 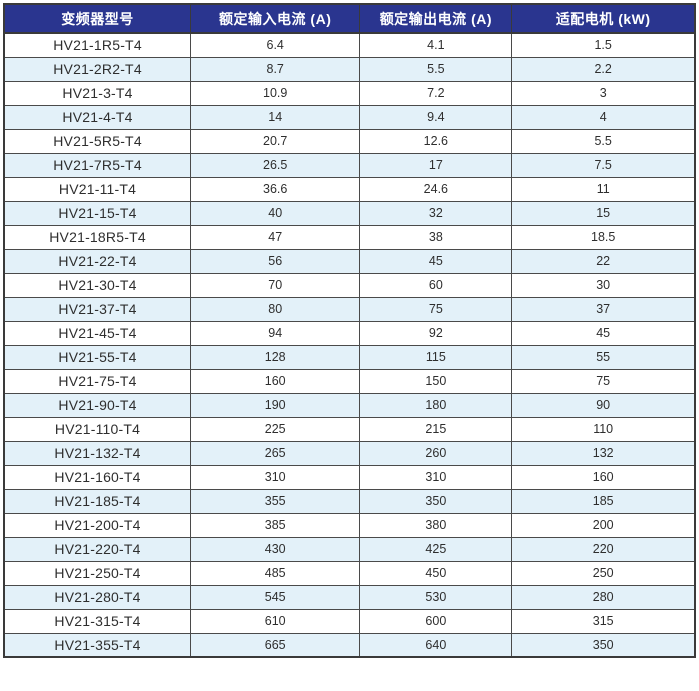 I want to click on output-current-cell: 215, so click(x=436, y=429).